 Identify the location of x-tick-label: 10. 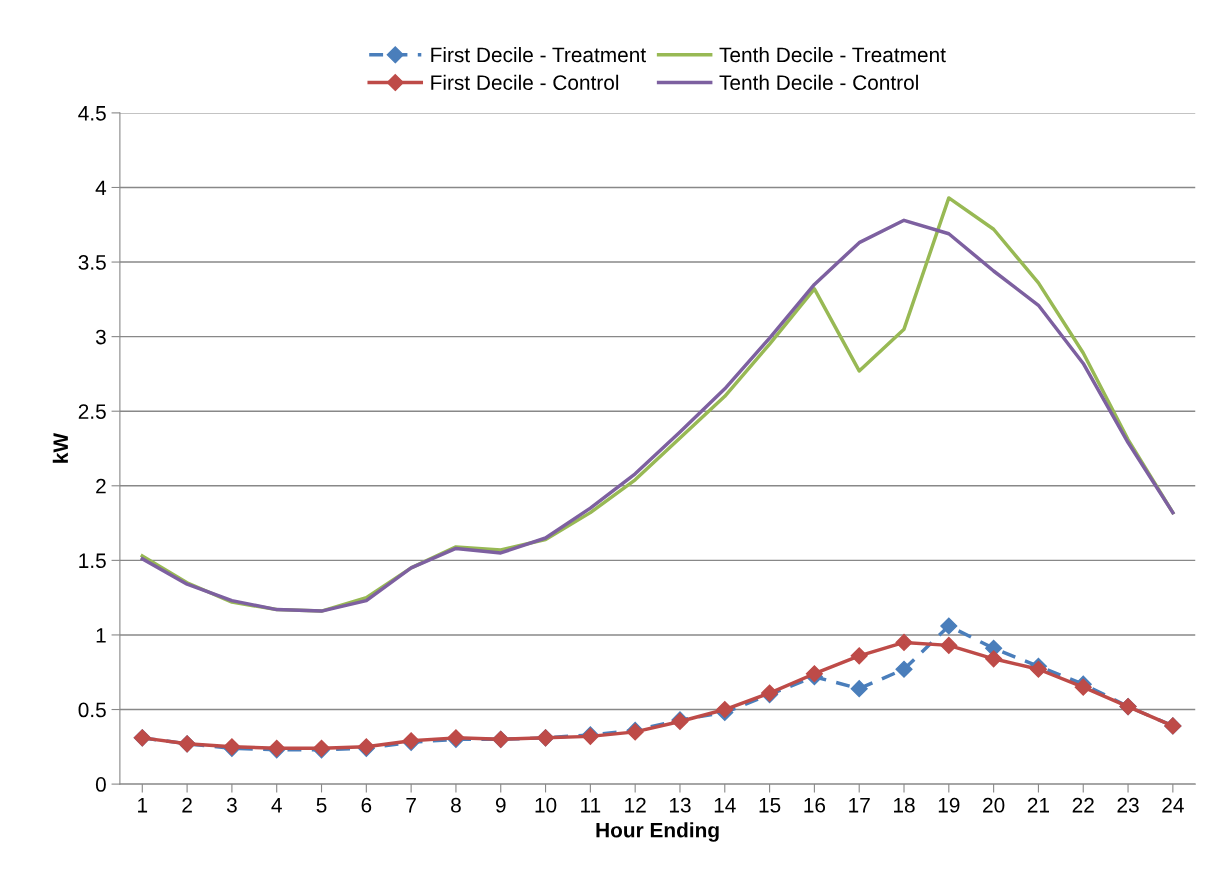
(546, 805).